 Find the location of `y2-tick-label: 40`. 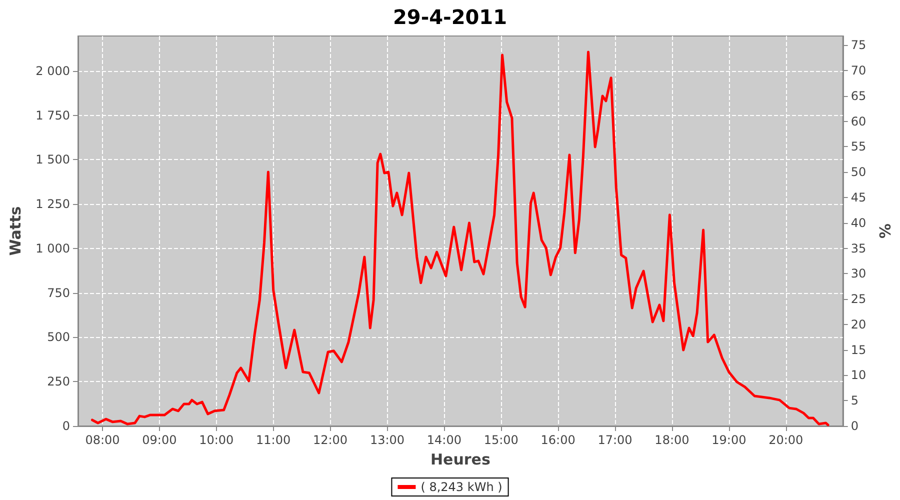

y2-tick-label: 40 is located at coordinates (858, 223).